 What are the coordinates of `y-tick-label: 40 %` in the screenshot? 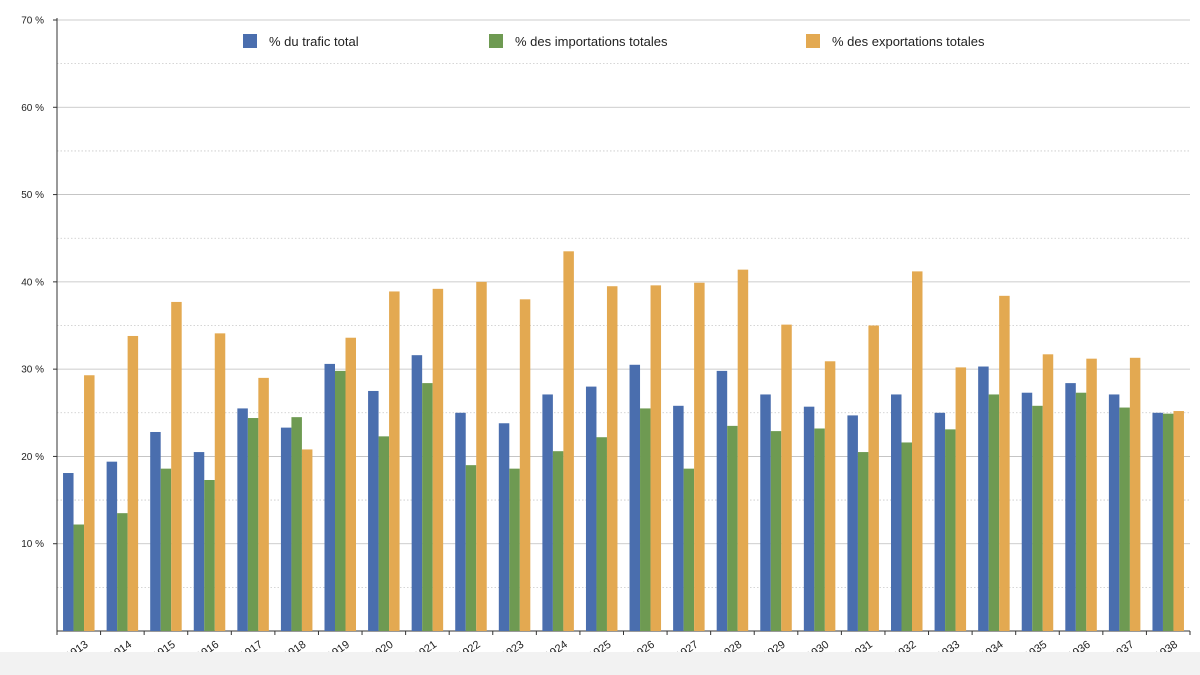 It's located at (32, 282).